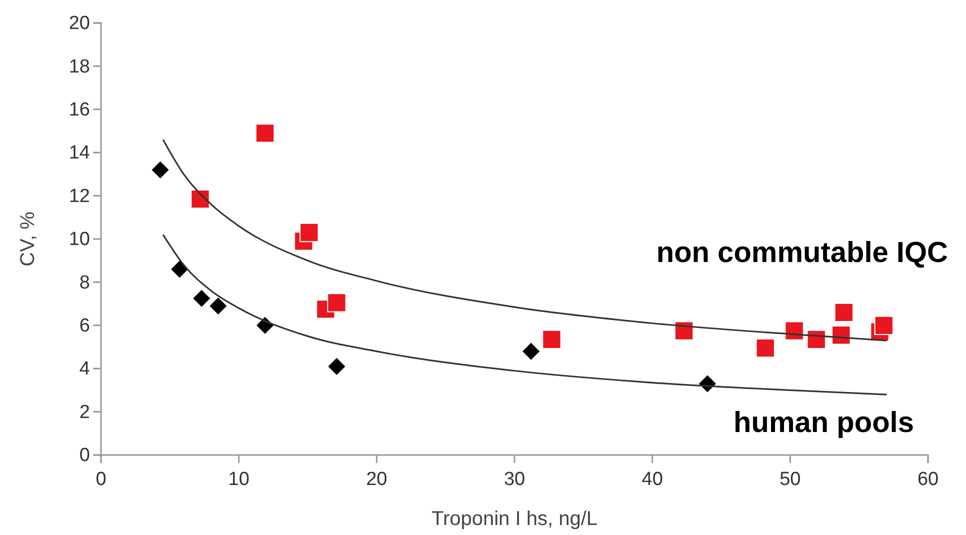 The width and height of the screenshot is (966, 535). What do you see at coordinates (28, 238) in the screenshot?
I see `y-axis-title: CV, %` at bounding box center [28, 238].